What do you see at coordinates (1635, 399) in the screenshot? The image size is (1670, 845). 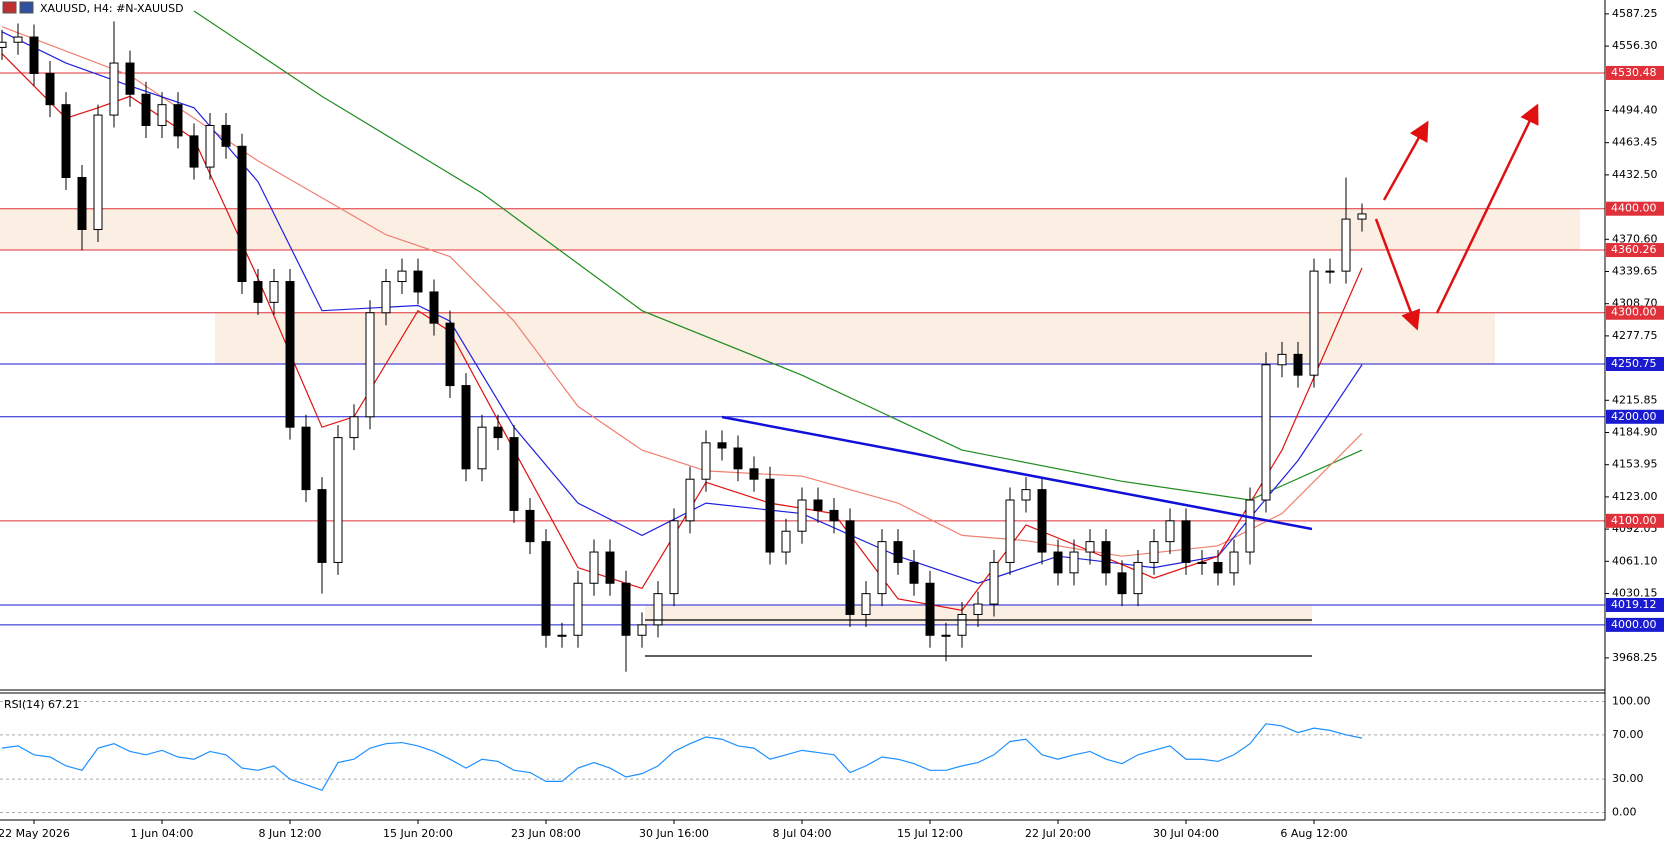 I see `y-tick-label: 4215.85` at bounding box center [1635, 399].